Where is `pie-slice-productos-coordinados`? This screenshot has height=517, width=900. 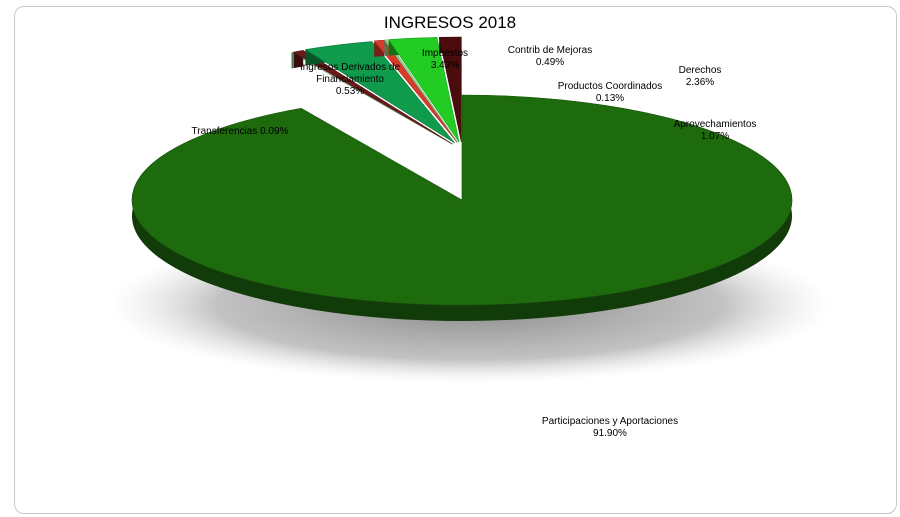 pie-slice-productos-coordinados is located at coordinates (420, 91).